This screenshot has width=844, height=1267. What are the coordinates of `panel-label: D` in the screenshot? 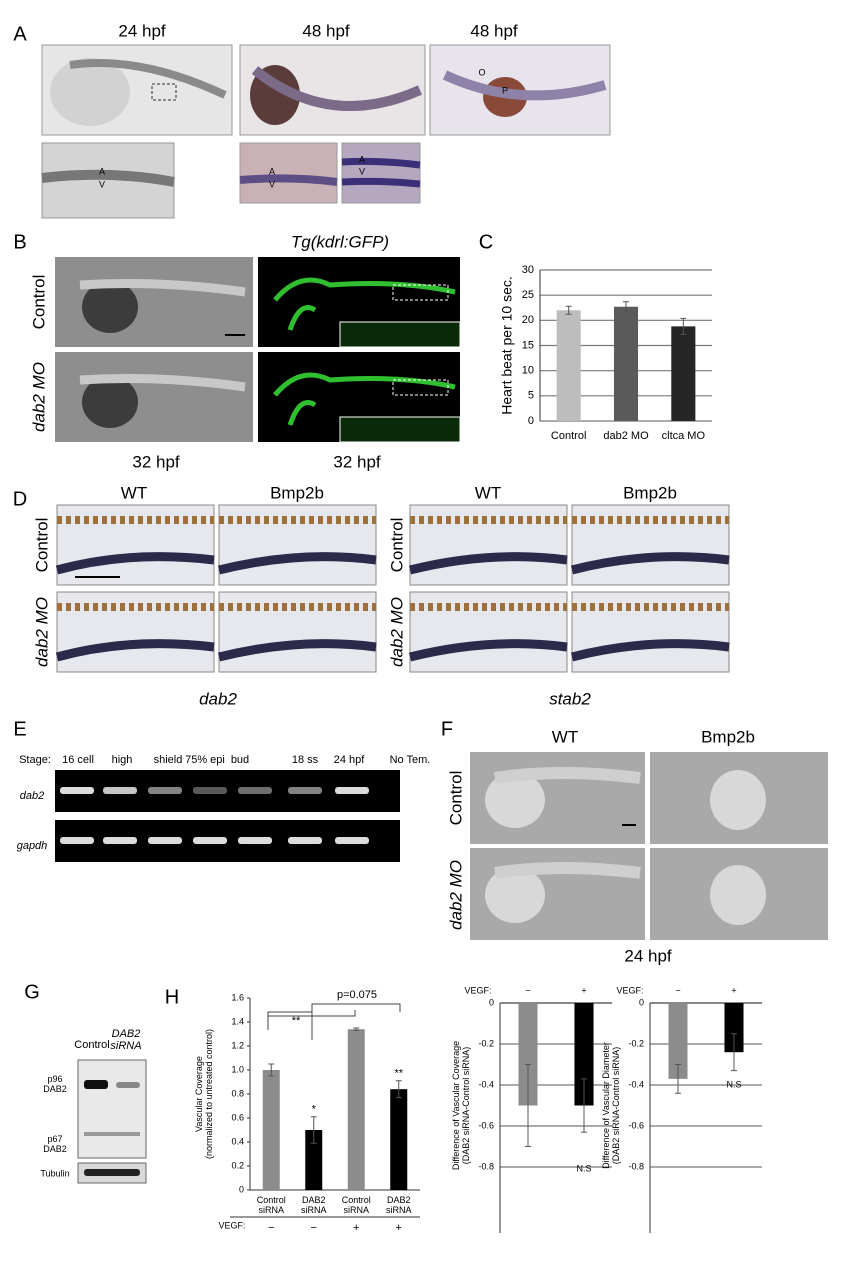 It's located at (20, 499).